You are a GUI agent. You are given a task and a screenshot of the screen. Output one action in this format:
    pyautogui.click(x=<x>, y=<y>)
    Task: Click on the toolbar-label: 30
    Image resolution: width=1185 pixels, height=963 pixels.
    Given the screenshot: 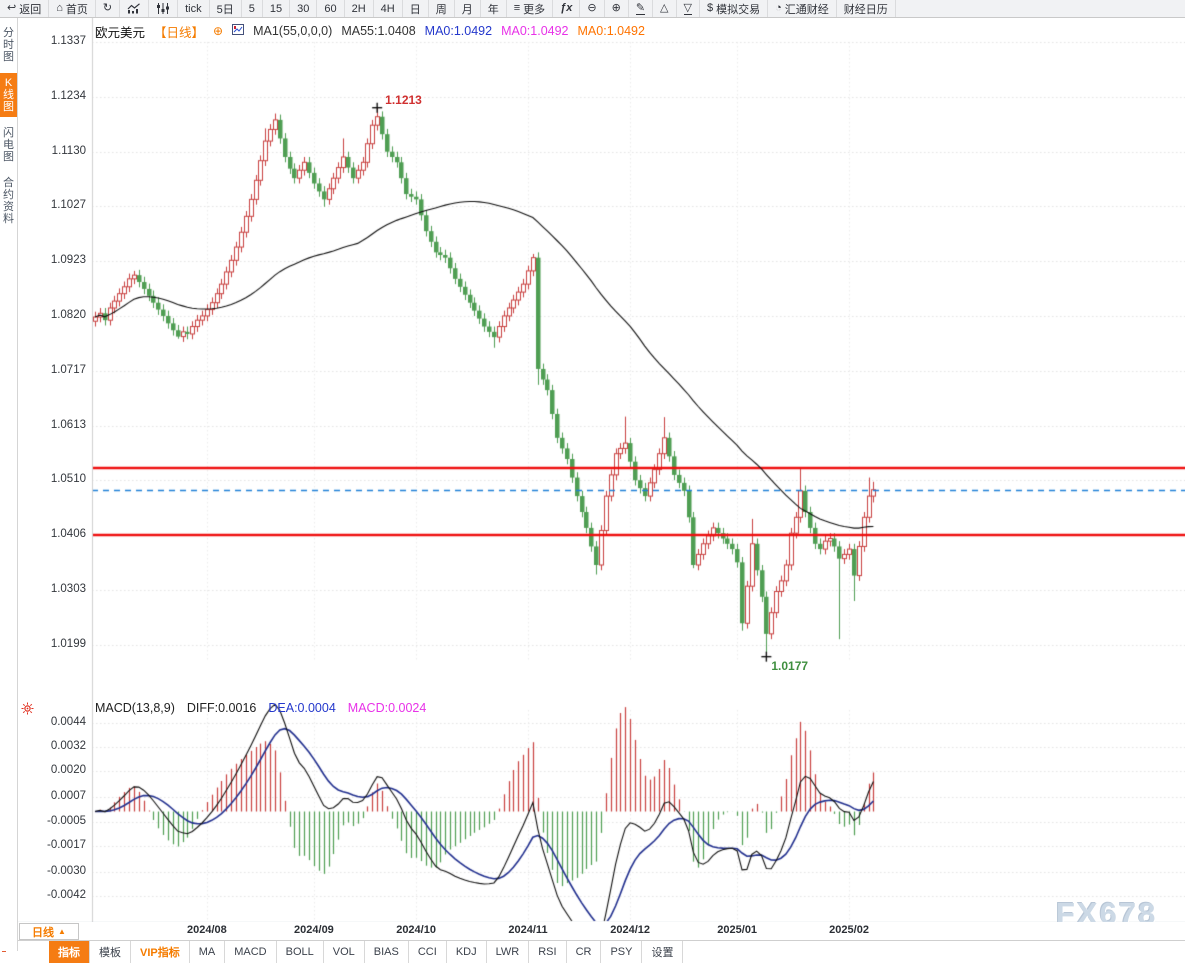 What is the action you would take?
    pyautogui.click(x=303, y=8)
    